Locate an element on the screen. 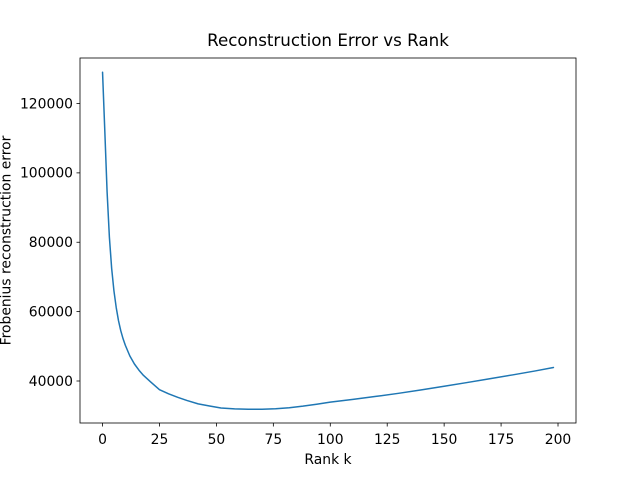 This screenshot has height=480, width=640. x-tick-label: 150 is located at coordinates (444, 440).